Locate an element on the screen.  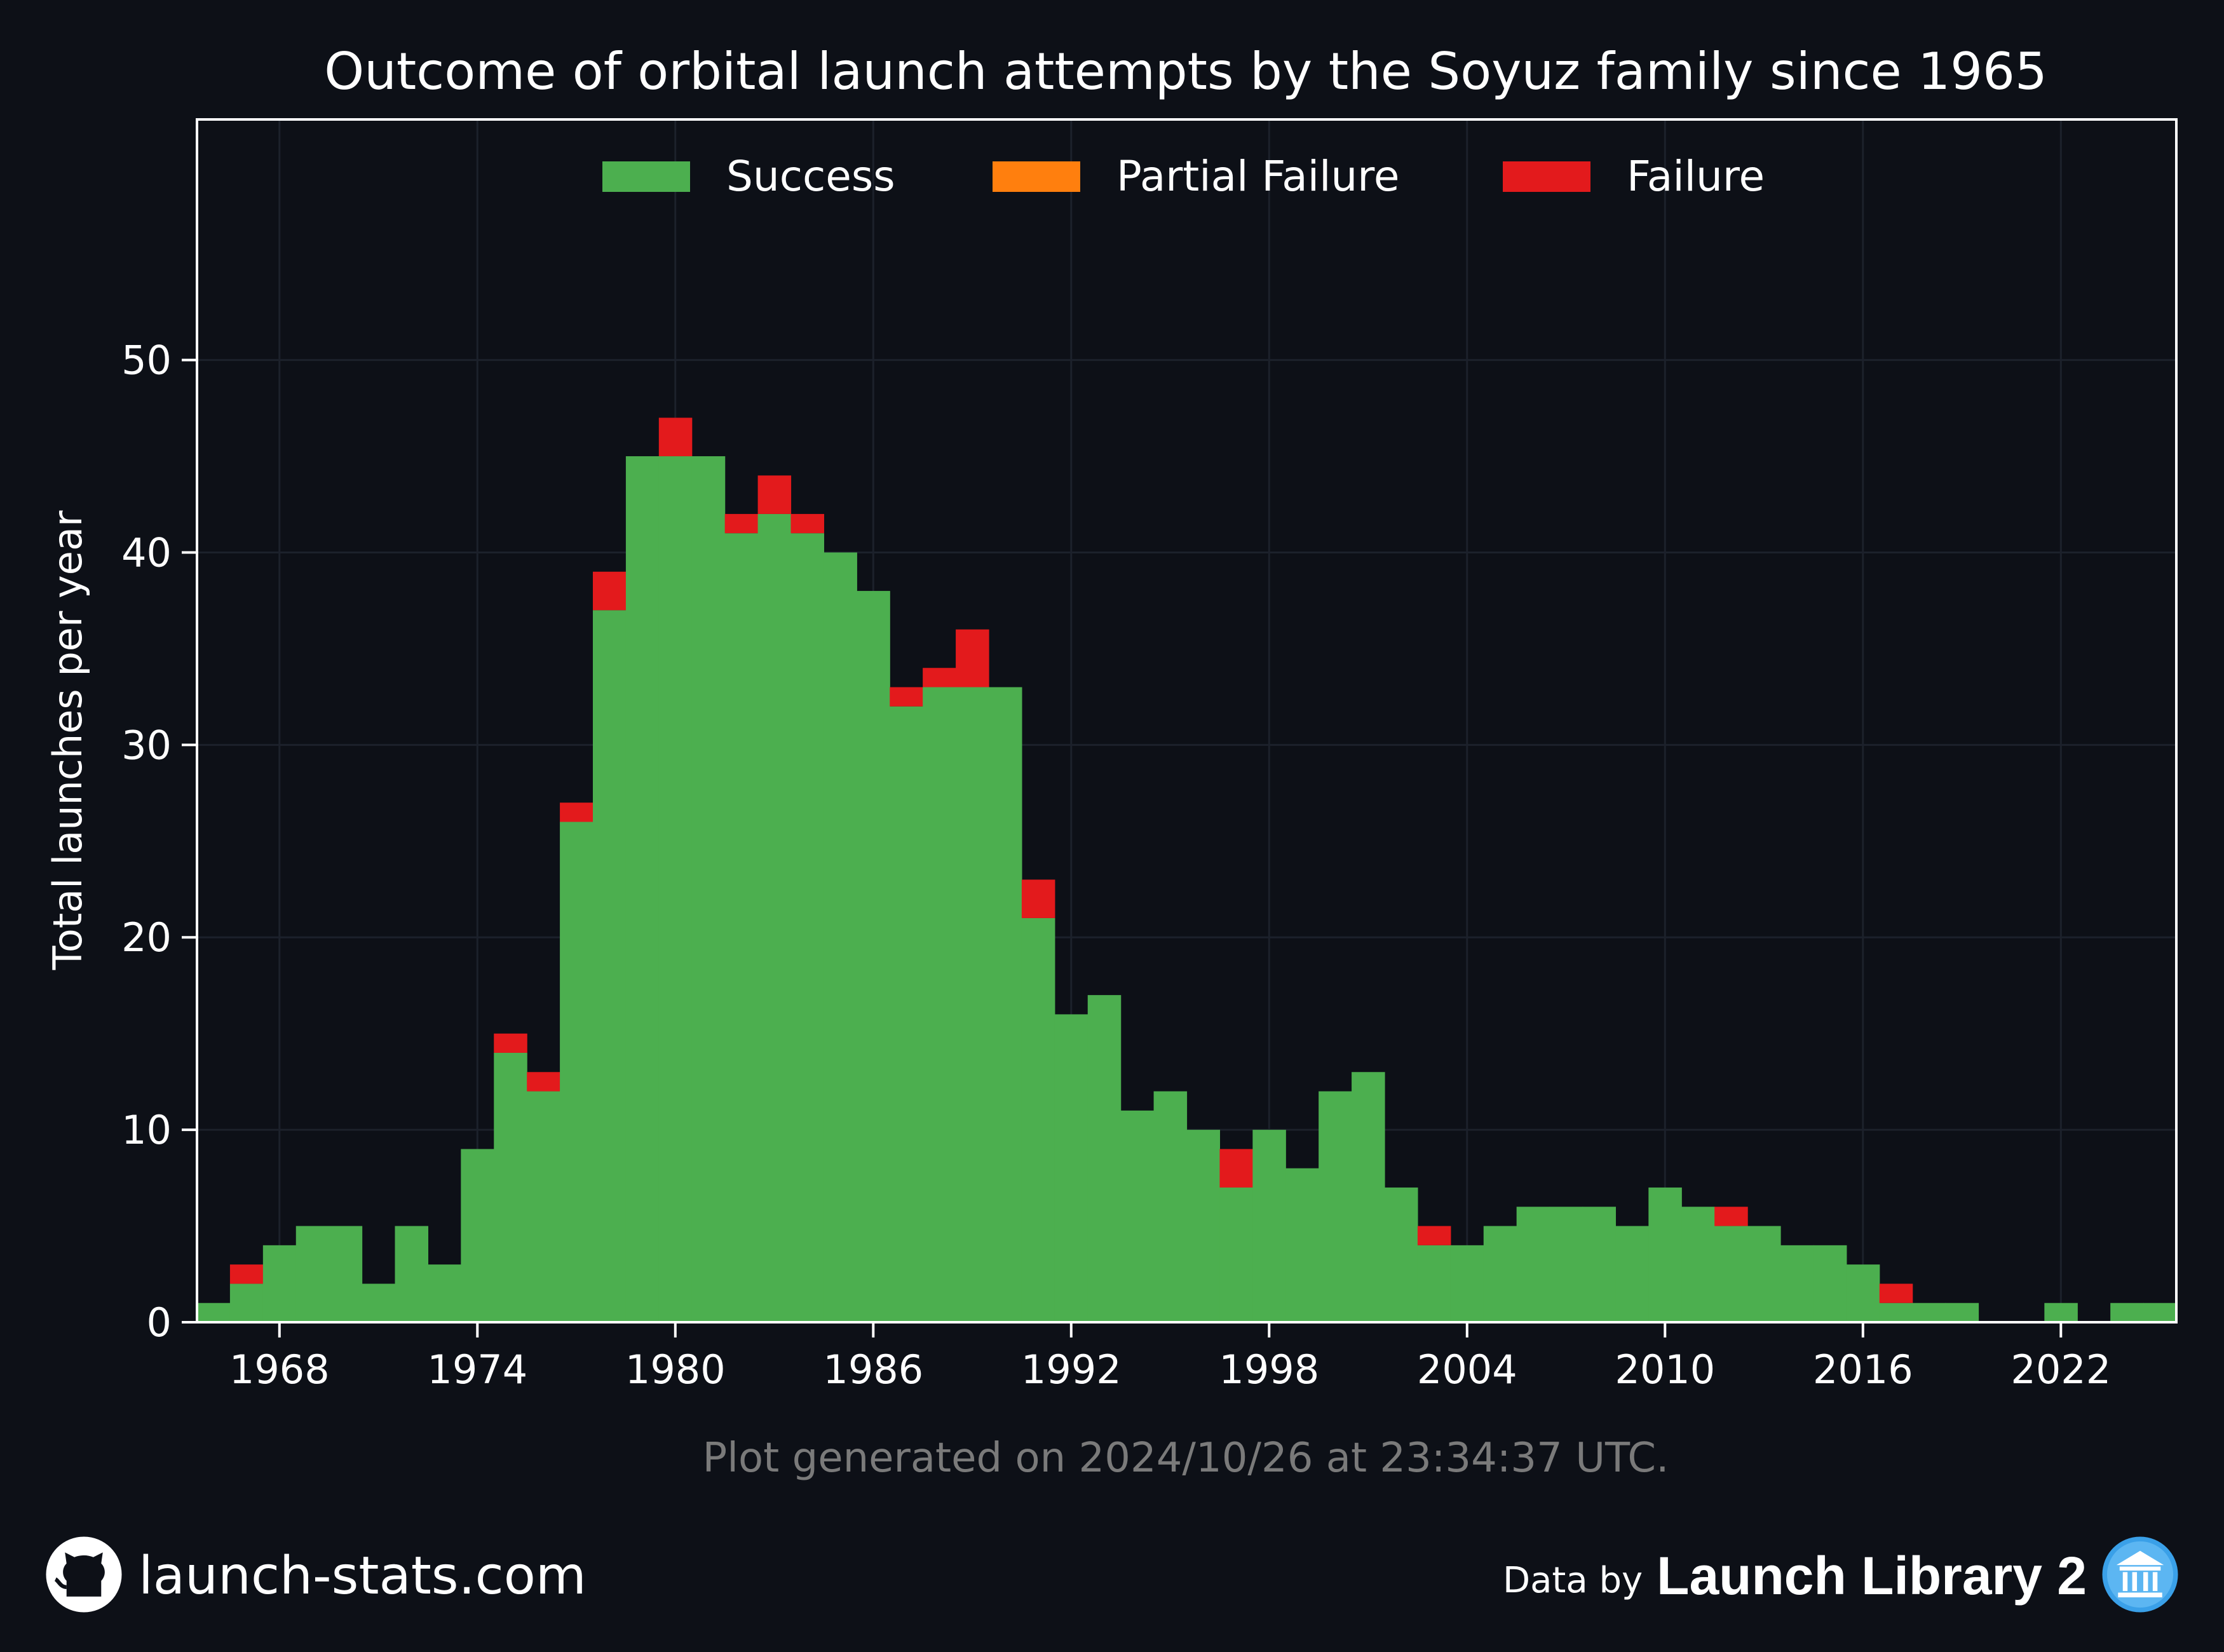
y-tick-label: 50 is located at coordinates (146, 361).